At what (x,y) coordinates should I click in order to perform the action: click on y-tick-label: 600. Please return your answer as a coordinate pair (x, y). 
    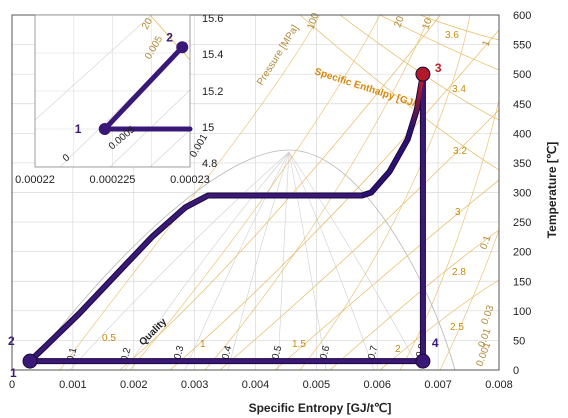
    Looking at the image, I should click on (522, 16).